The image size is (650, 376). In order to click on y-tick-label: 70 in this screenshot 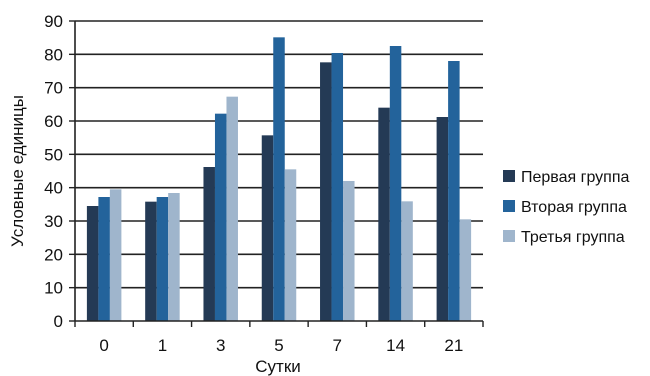, I will do `click(53, 88)`.